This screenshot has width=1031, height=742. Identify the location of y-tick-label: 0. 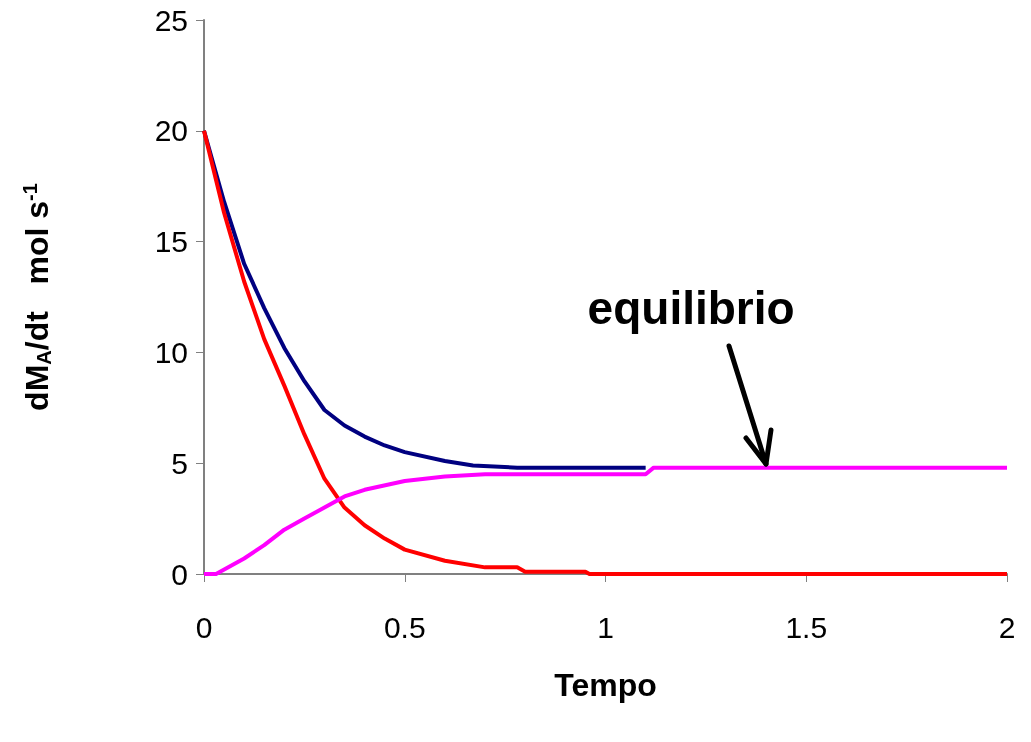
(179, 574).